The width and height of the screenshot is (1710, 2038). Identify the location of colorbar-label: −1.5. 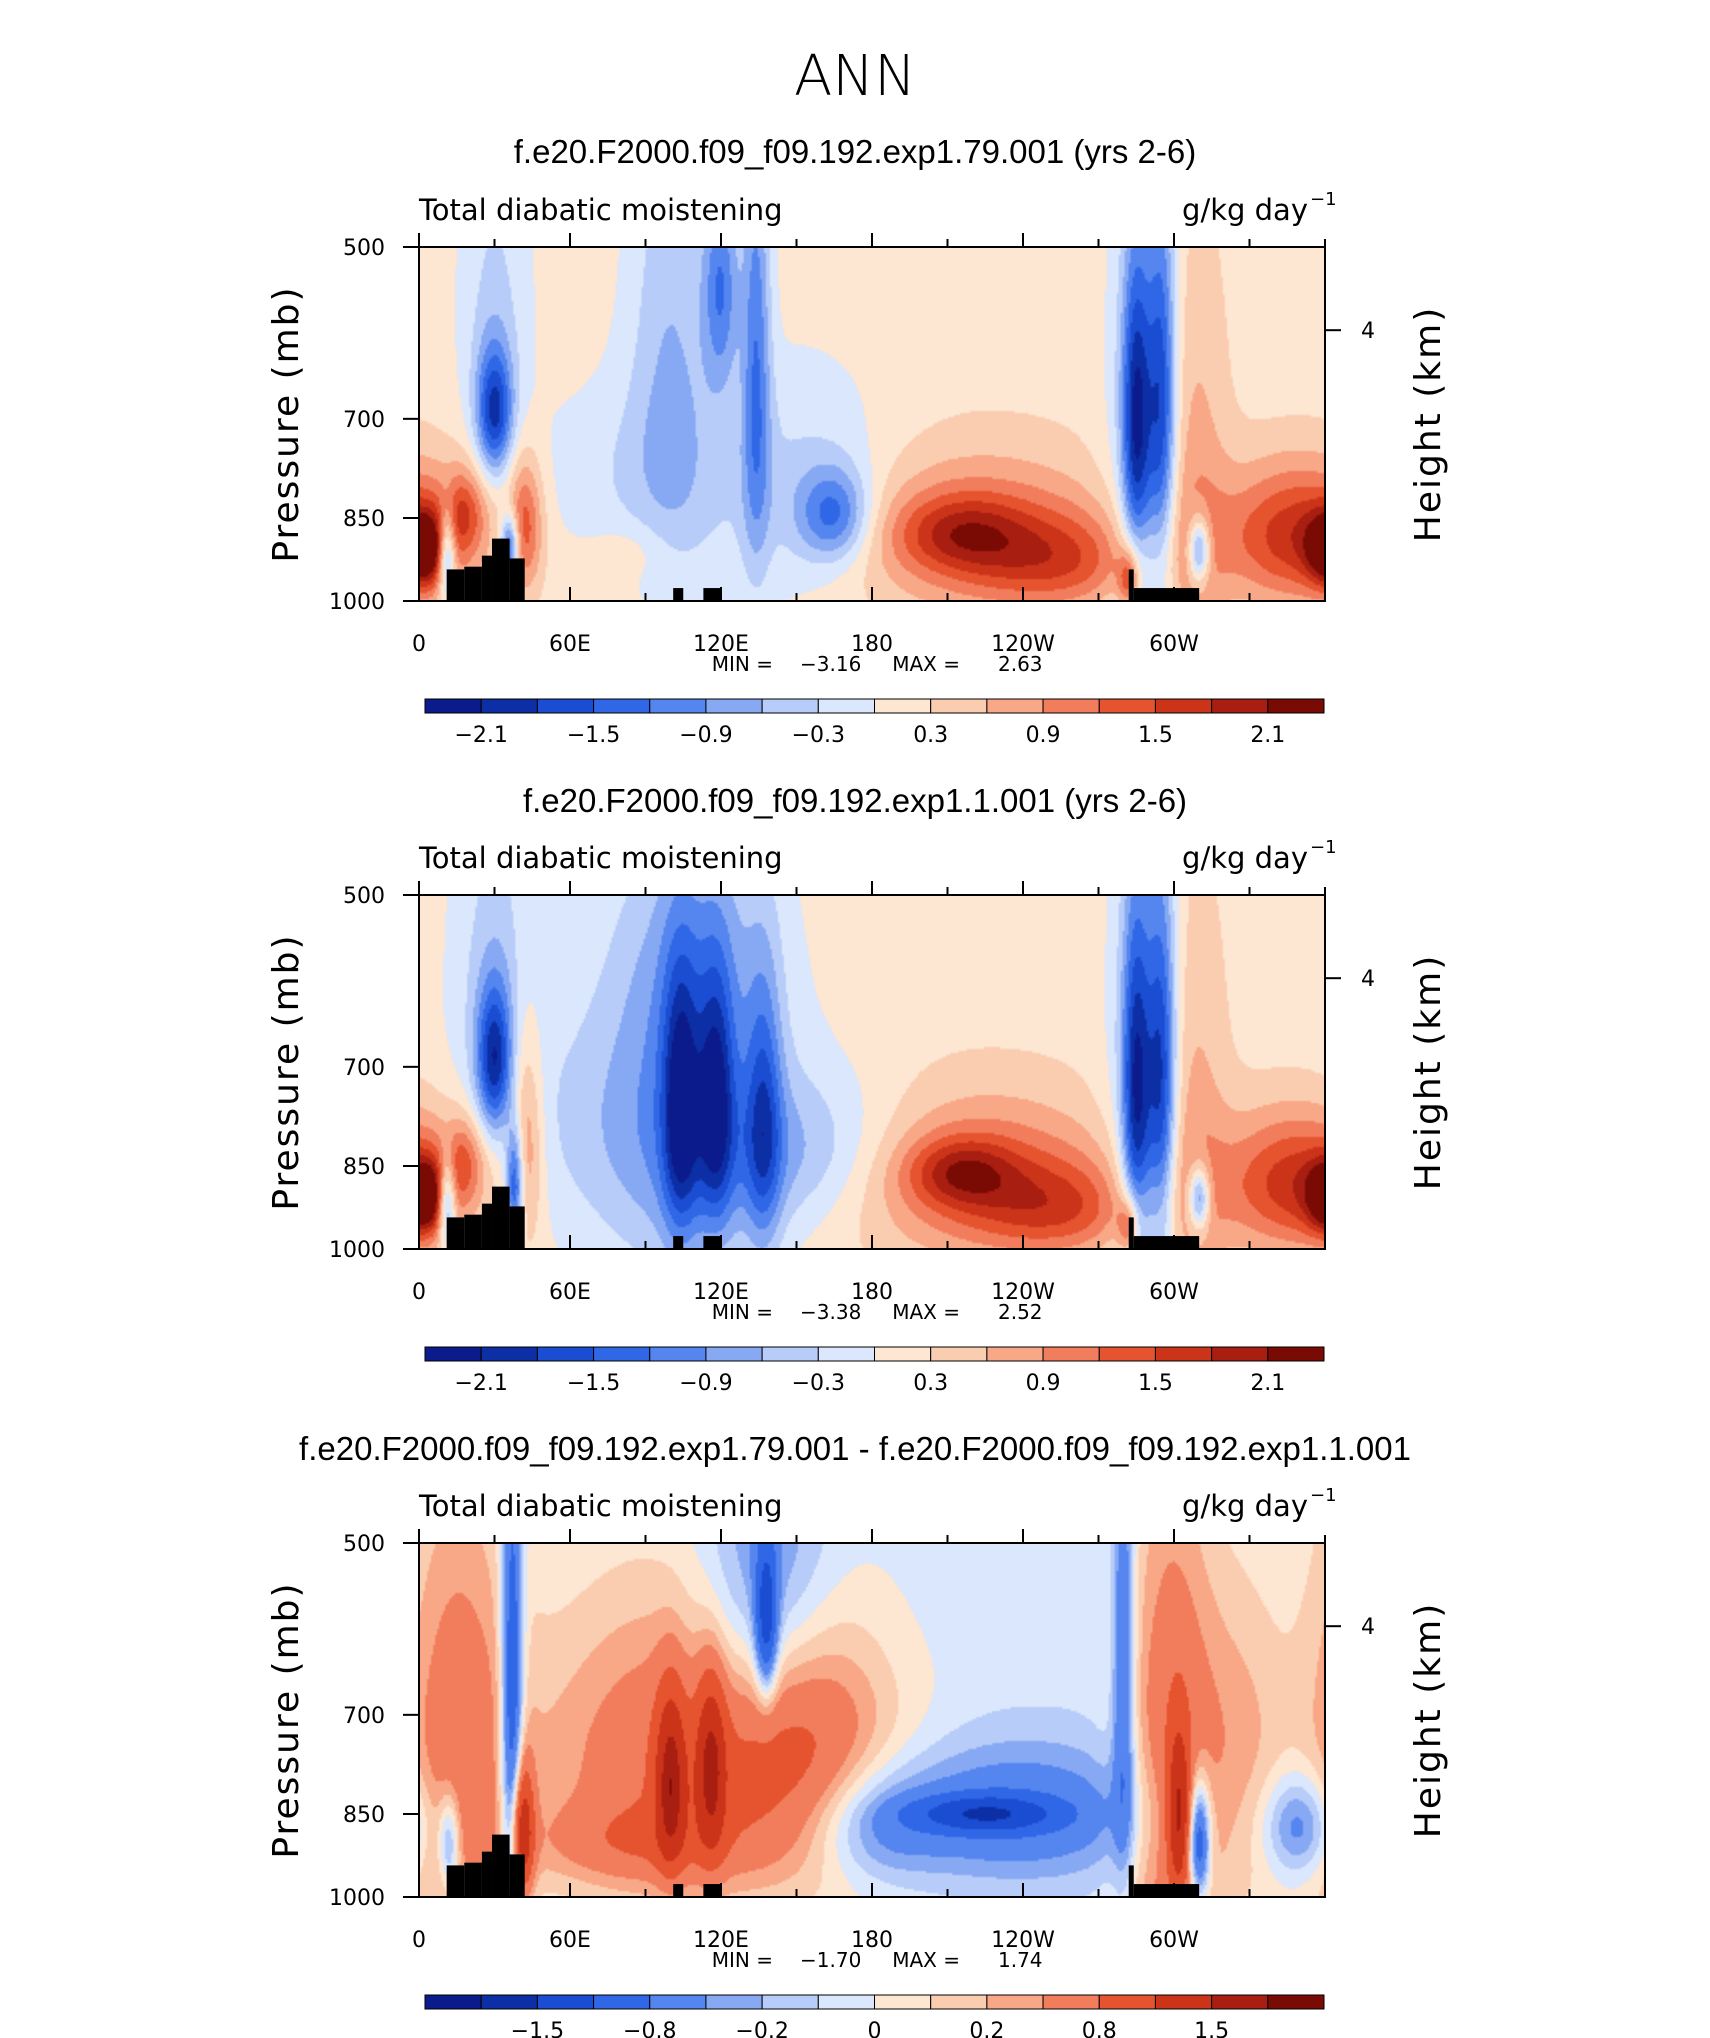
(537, 2028).